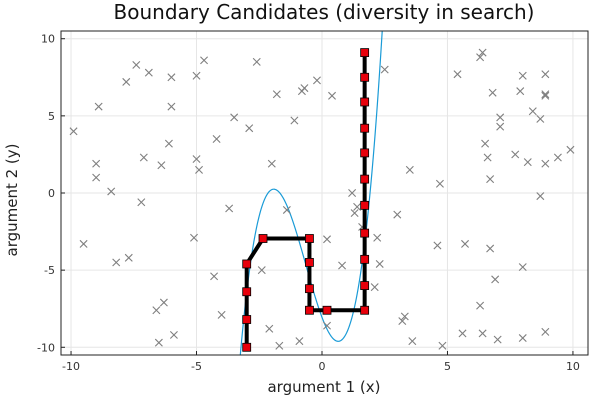 The image size is (600, 400). What do you see at coordinates (447, 366) in the screenshot?
I see `x-tick-label: 5` at bounding box center [447, 366].